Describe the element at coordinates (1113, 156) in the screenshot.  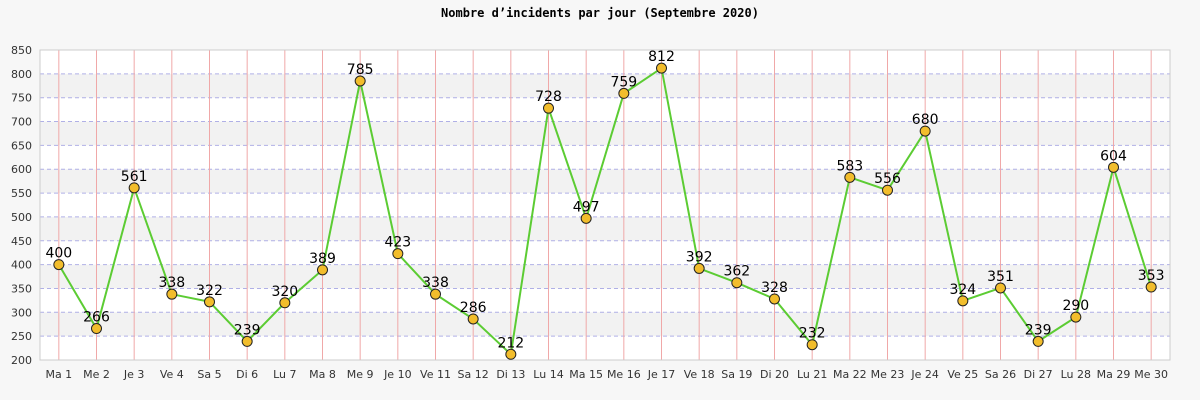
I see `data-label: 604` at that location.